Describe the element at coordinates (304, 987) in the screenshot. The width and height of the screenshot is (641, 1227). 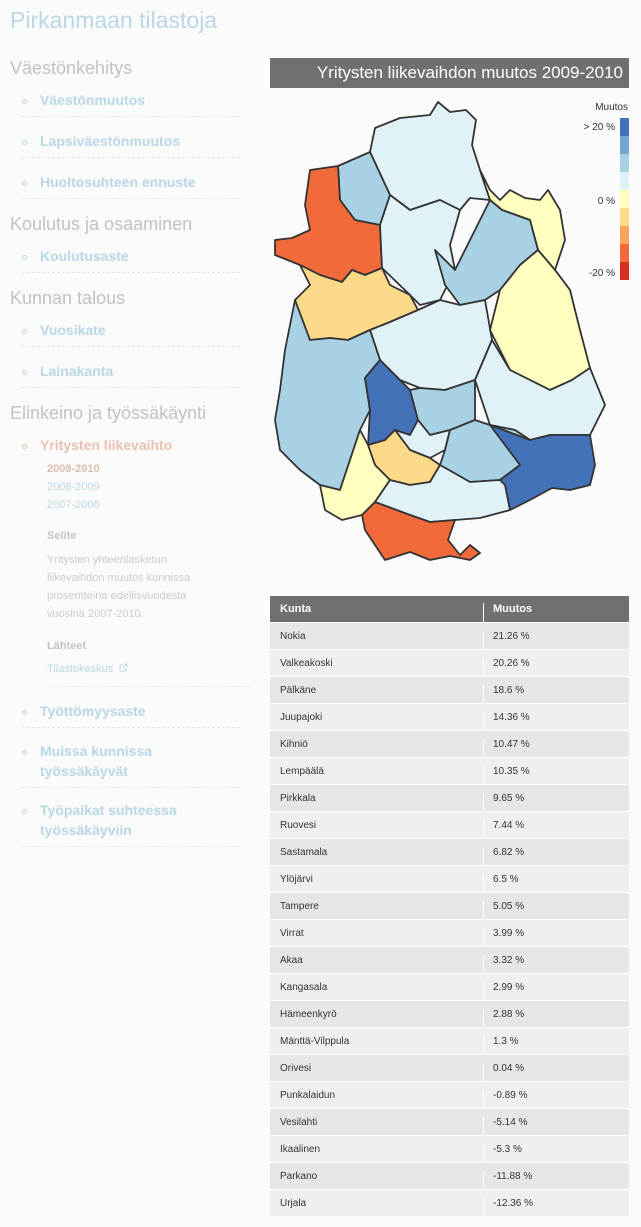
I see `cell-kunta: Kangasala` at that location.